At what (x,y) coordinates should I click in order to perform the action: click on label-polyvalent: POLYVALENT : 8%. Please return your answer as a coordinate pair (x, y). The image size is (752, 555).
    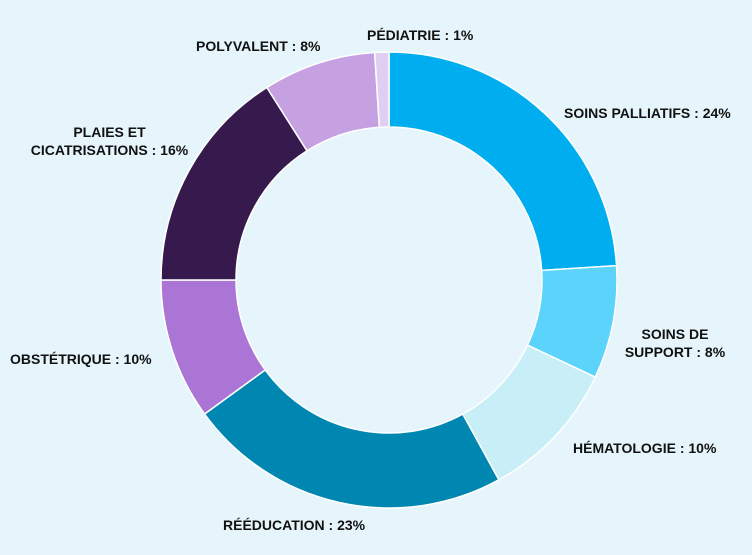
    Looking at the image, I should click on (258, 46).